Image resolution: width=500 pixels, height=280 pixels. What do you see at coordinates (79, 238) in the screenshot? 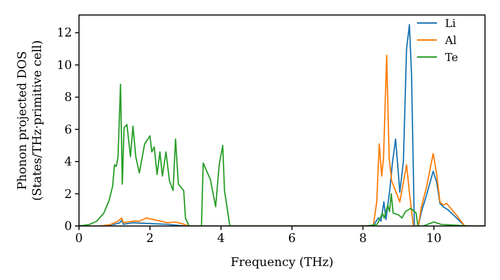
I see `x-tick-label: 0` at bounding box center [79, 238].